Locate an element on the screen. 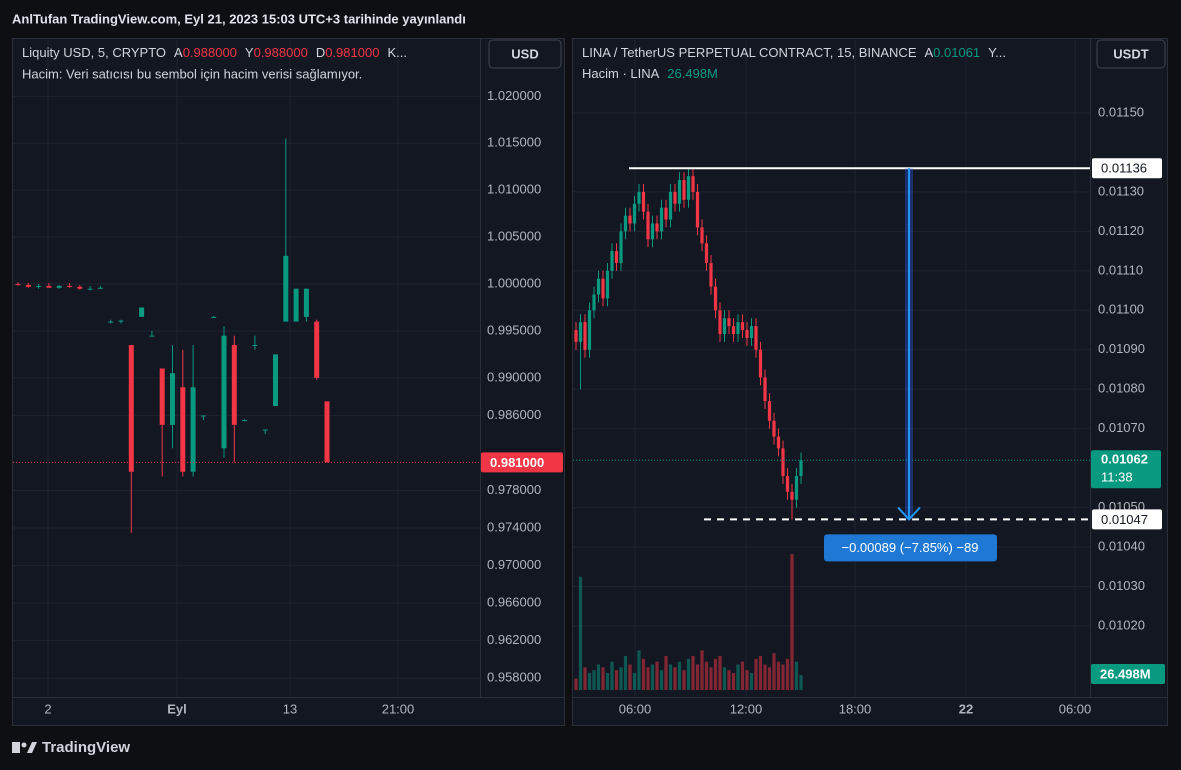 The width and height of the screenshot is (1181, 770). legend-key: D is located at coordinates (320, 52).